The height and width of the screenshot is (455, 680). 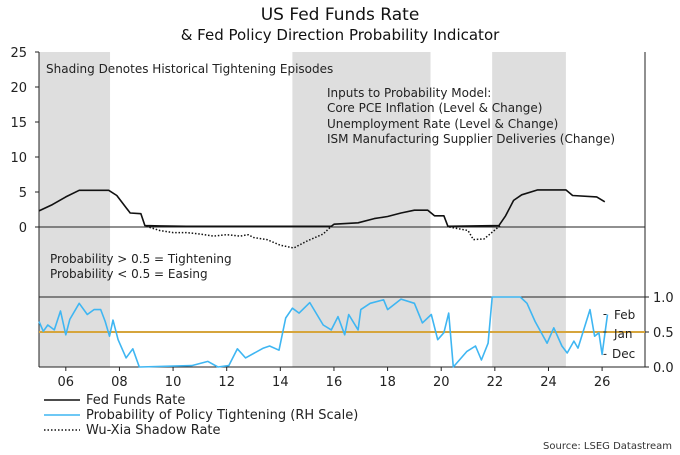 What do you see at coordinates (280, 382) in the screenshot?
I see `x-tick-label: 14` at bounding box center [280, 382].